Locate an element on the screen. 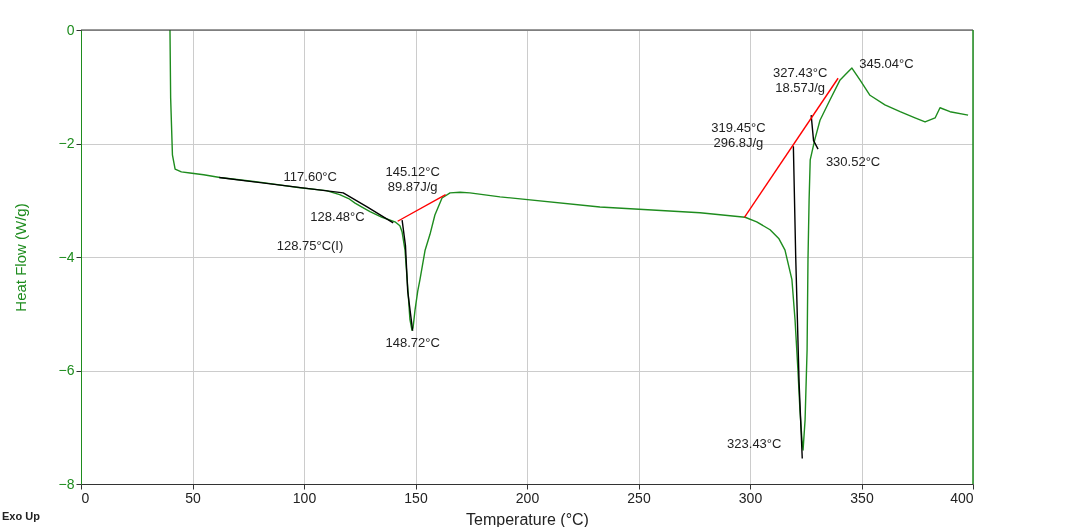  x-tick-label: 200 is located at coordinates (527, 497).